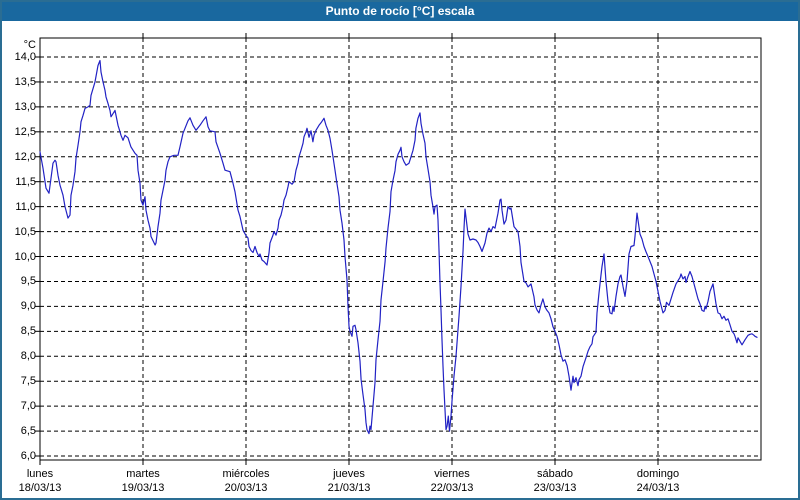 This screenshot has height=500, width=800. What do you see at coordinates (143, 488) in the screenshot?
I see `x-axis-date-label: 19/03/13` at bounding box center [143, 488].